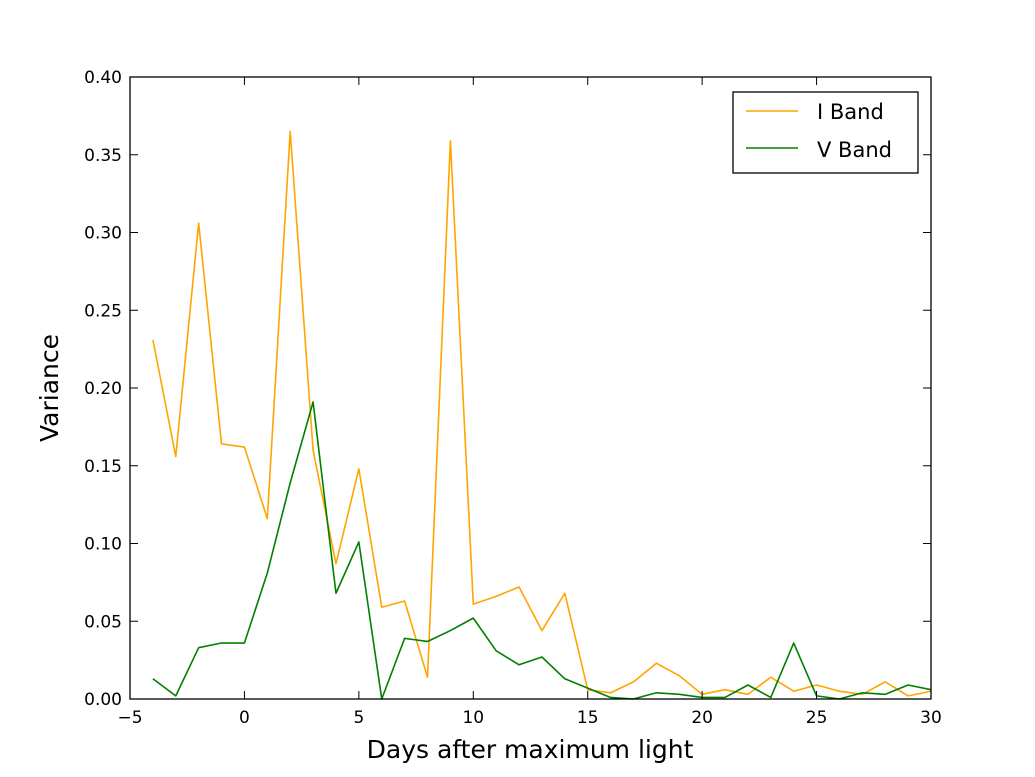 Image resolution: width=1035 pixels, height=777 pixels. I want to click on y-tick-label: 0.30, so click(103, 234).